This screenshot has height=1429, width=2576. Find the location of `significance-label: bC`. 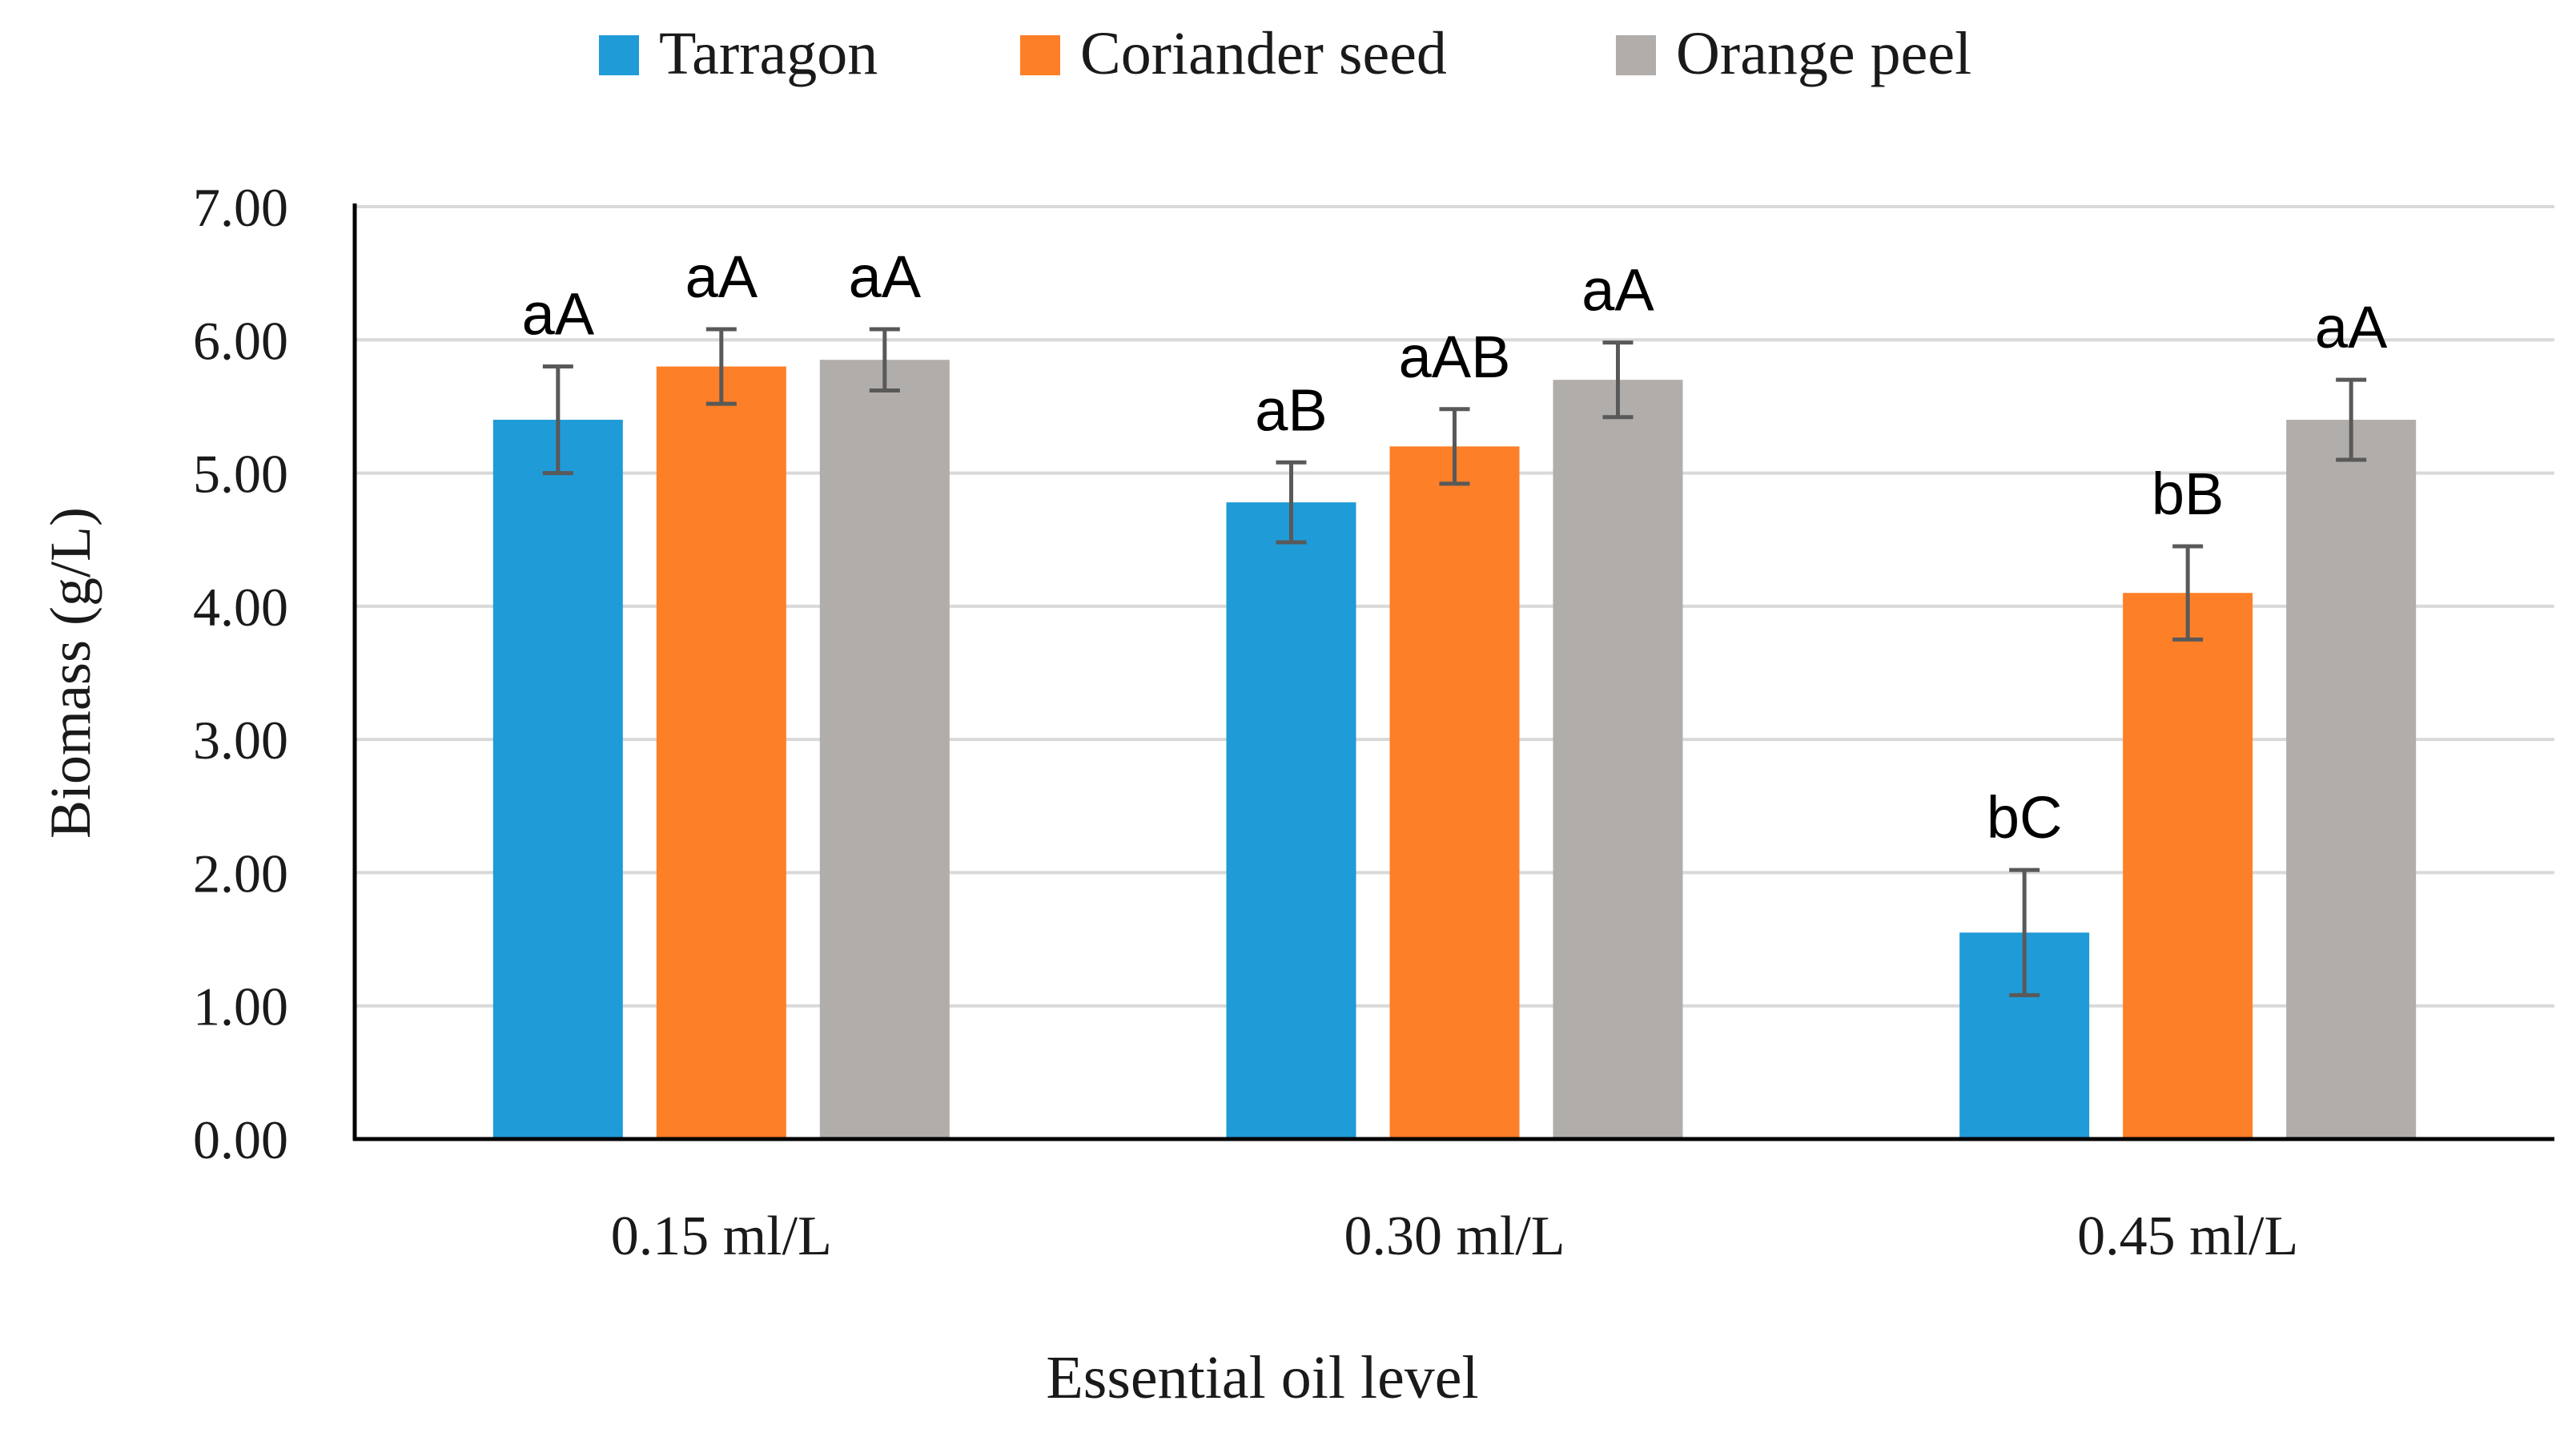

significance-label: bC is located at coordinates (2025, 817).